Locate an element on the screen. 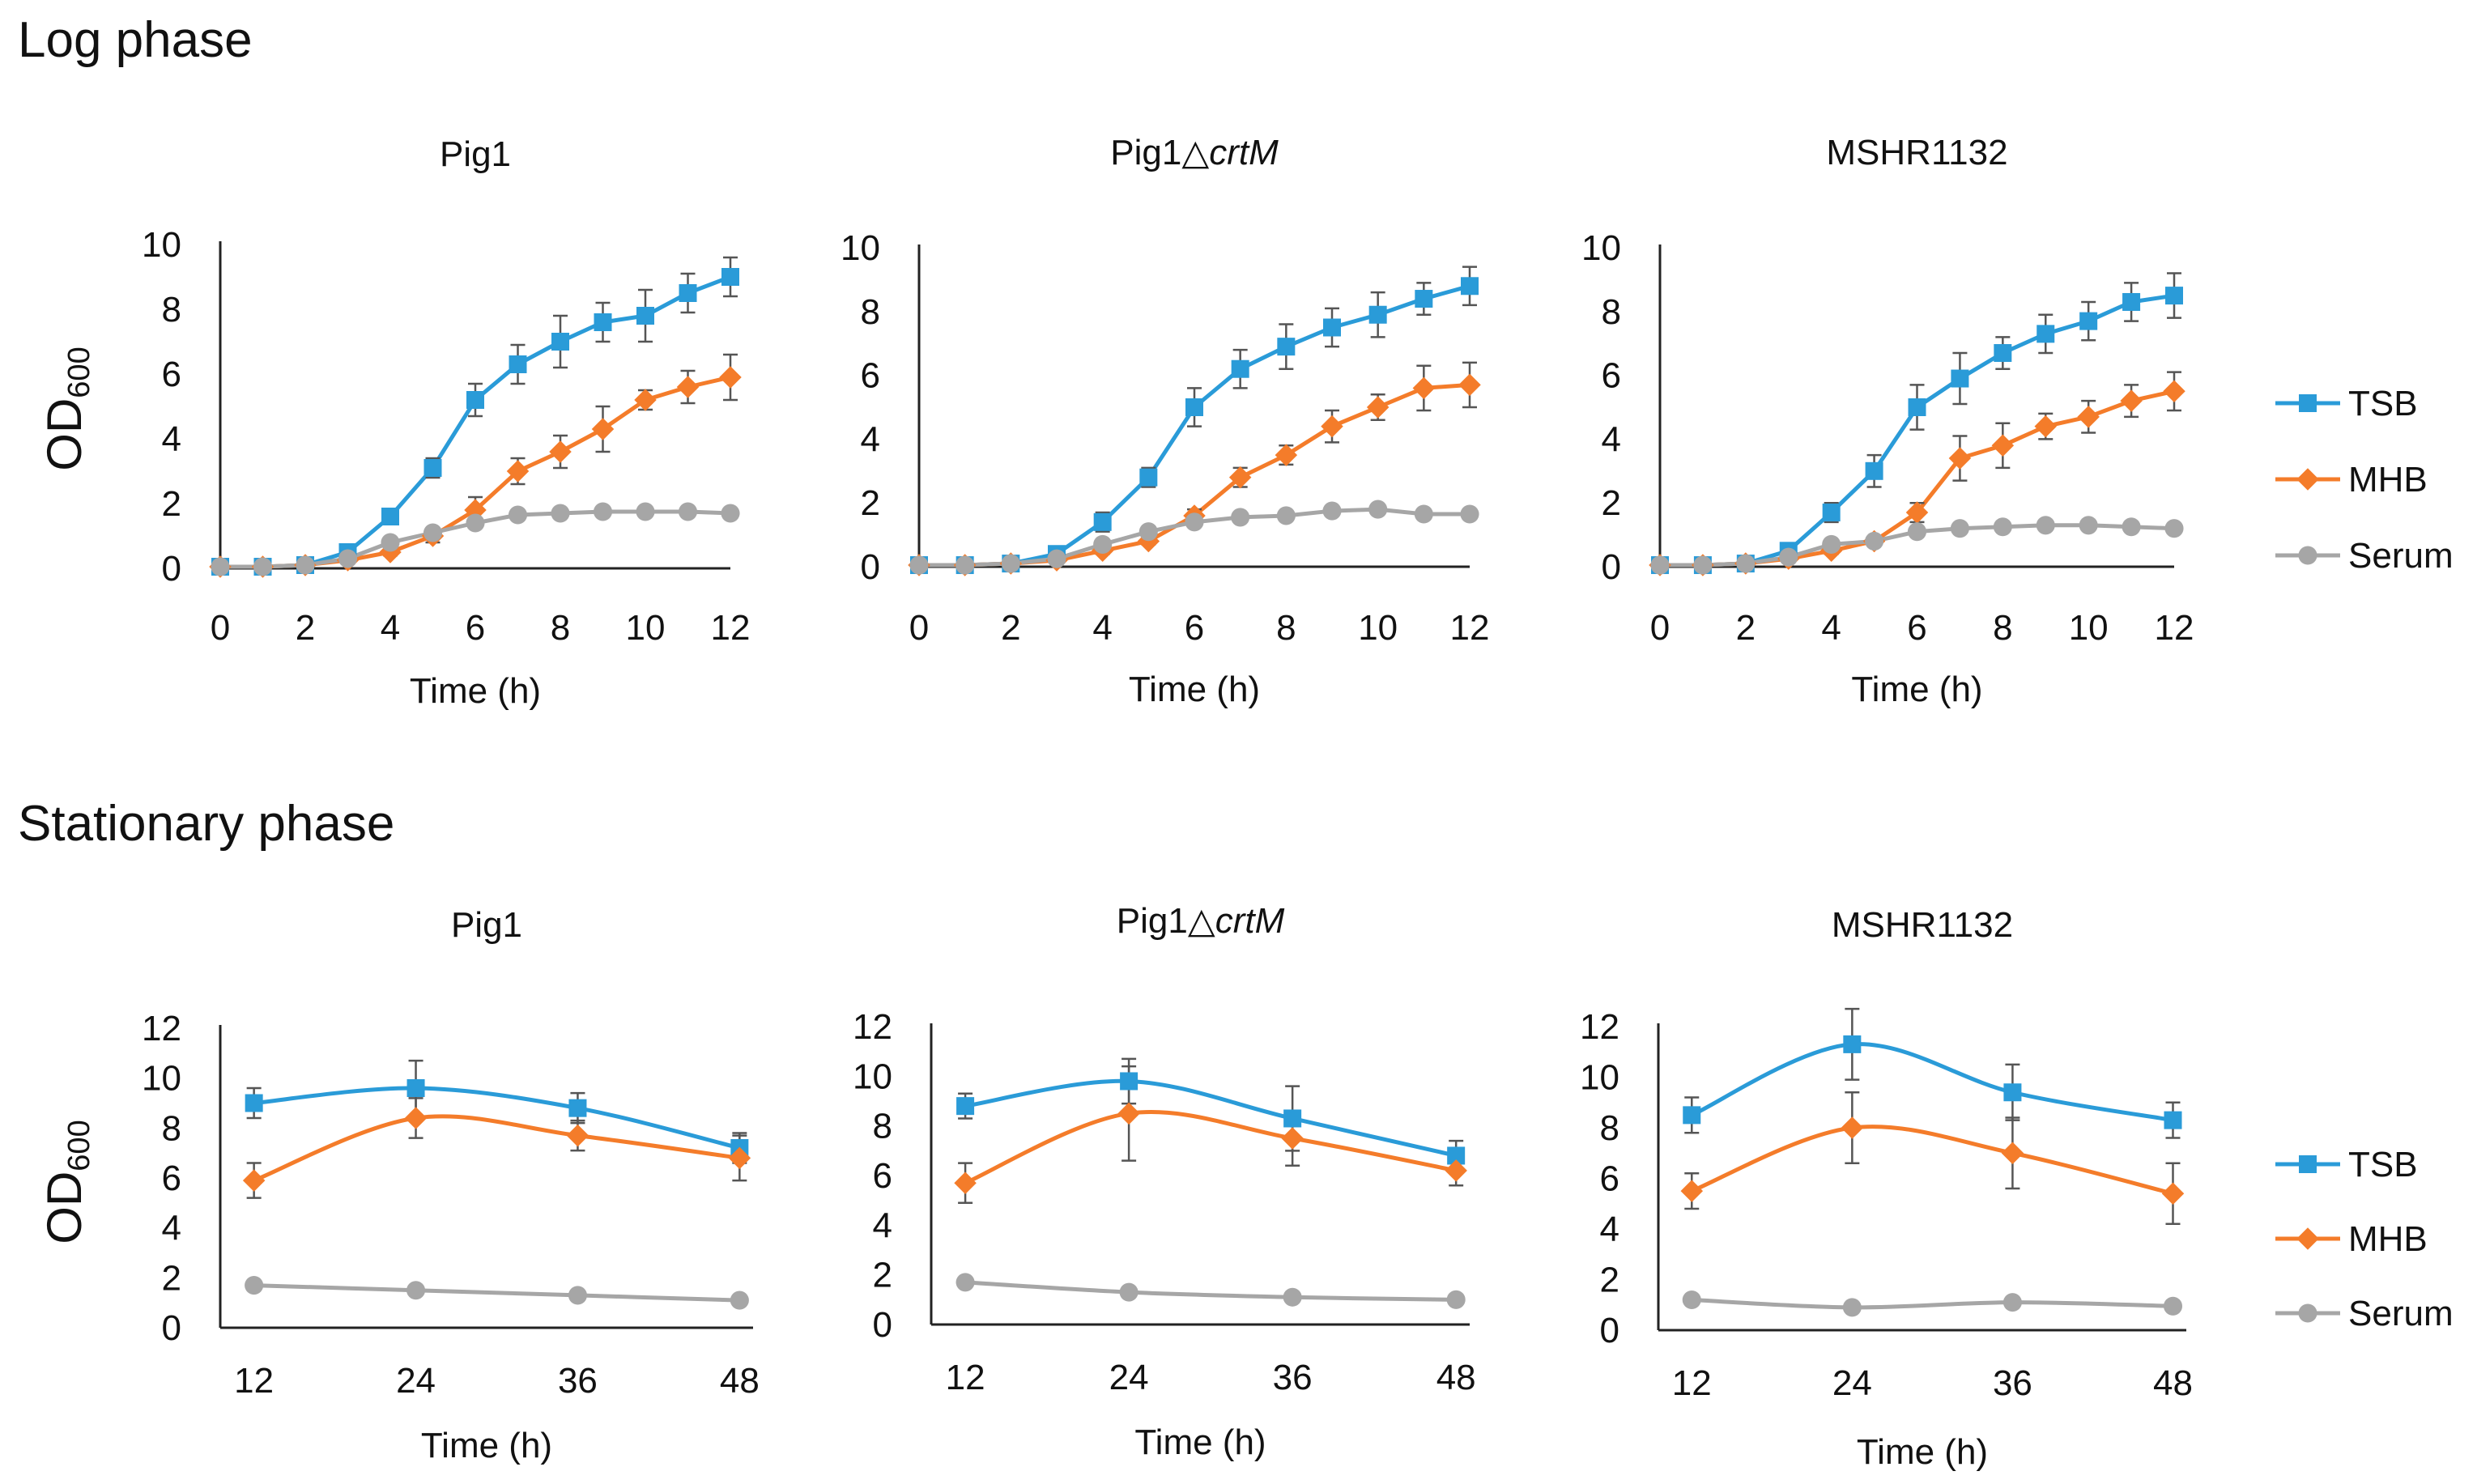  chart-title: Pig1 is located at coordinates (487, 925).